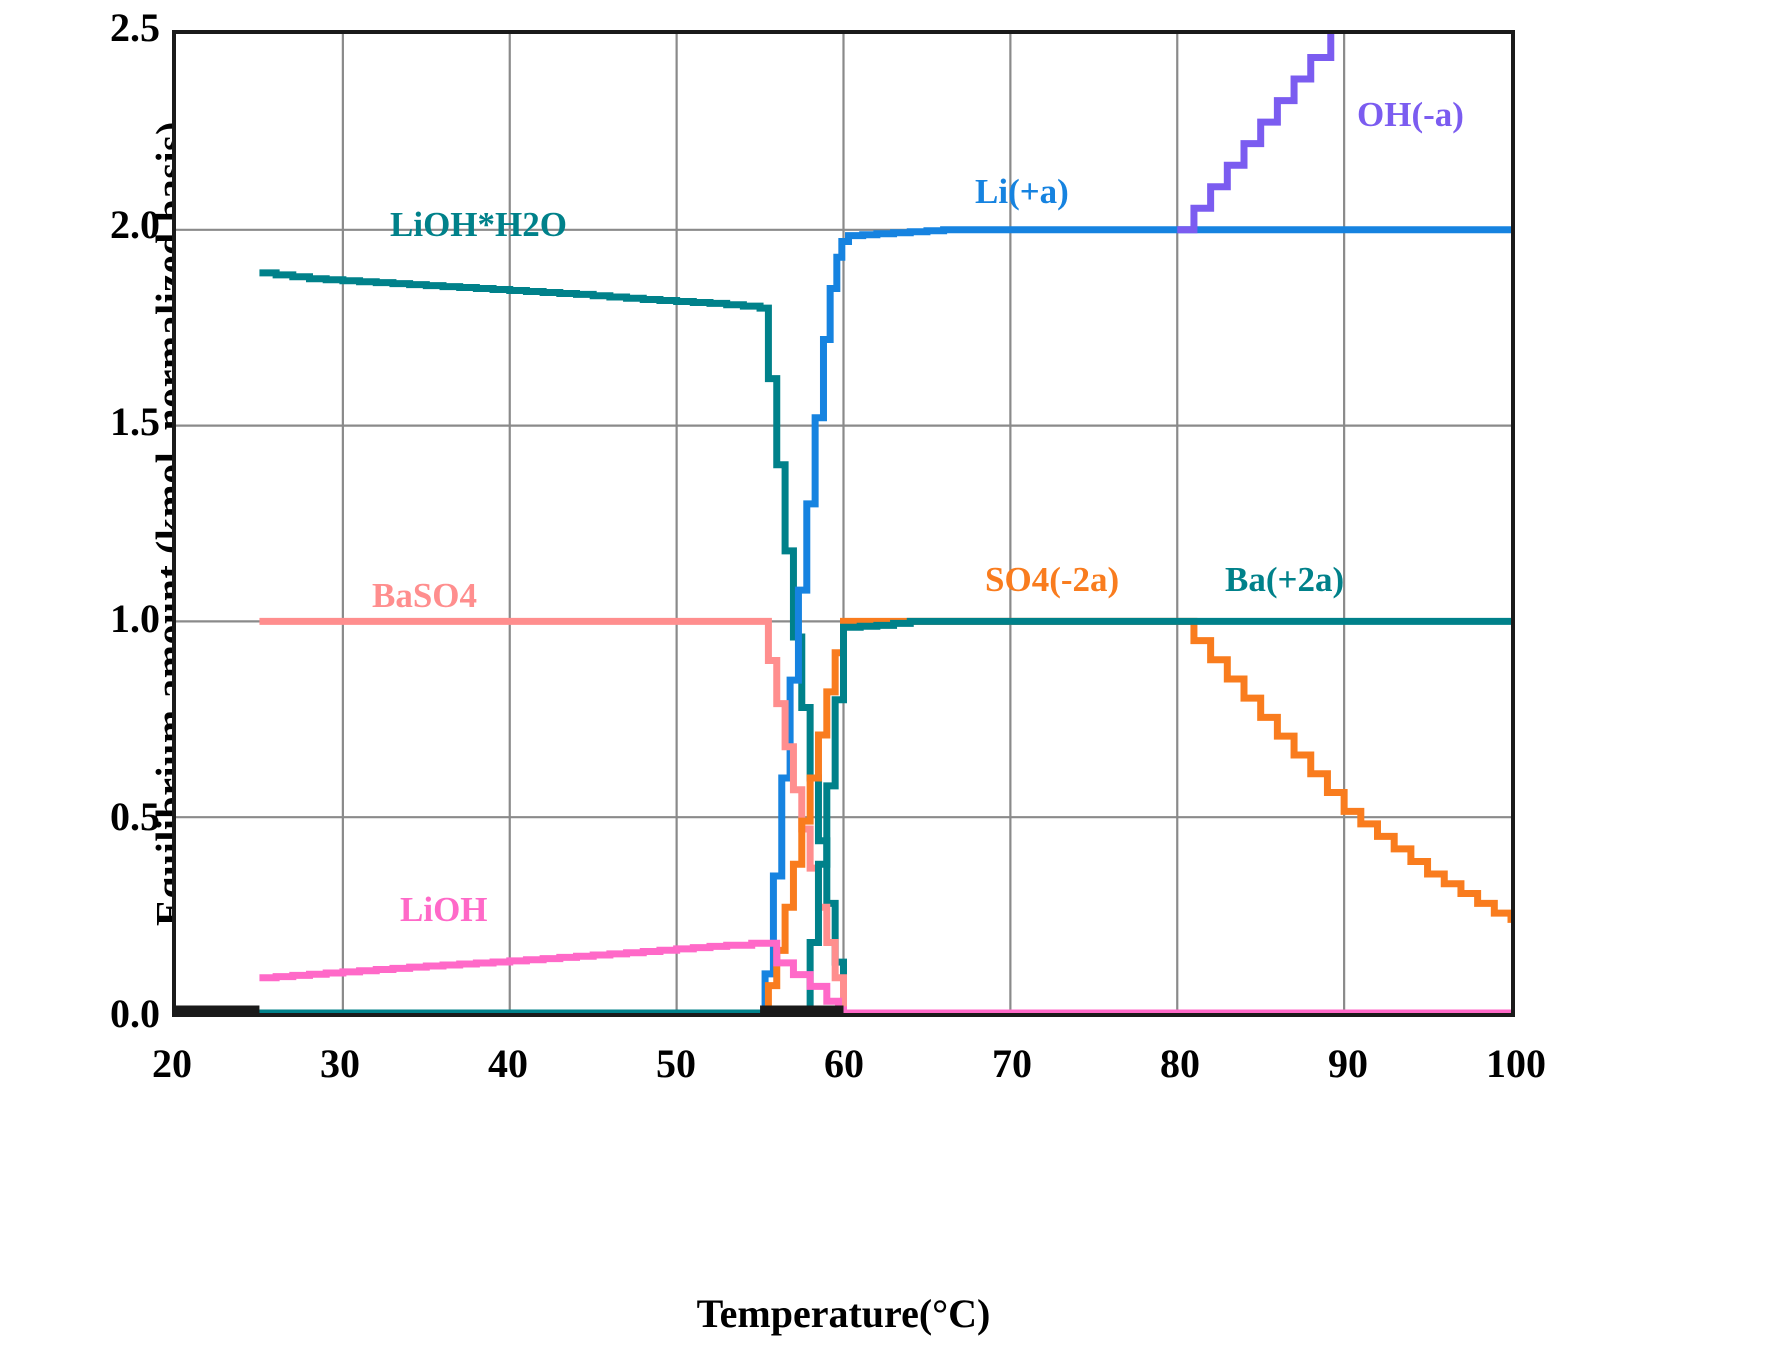 The height and width of the screenshot is (1370, 1792). What do you see at coordinates (508, 1063) in the screenshot?
I see `x-tick-label-40: 40` at bounding box center [508, 1063].